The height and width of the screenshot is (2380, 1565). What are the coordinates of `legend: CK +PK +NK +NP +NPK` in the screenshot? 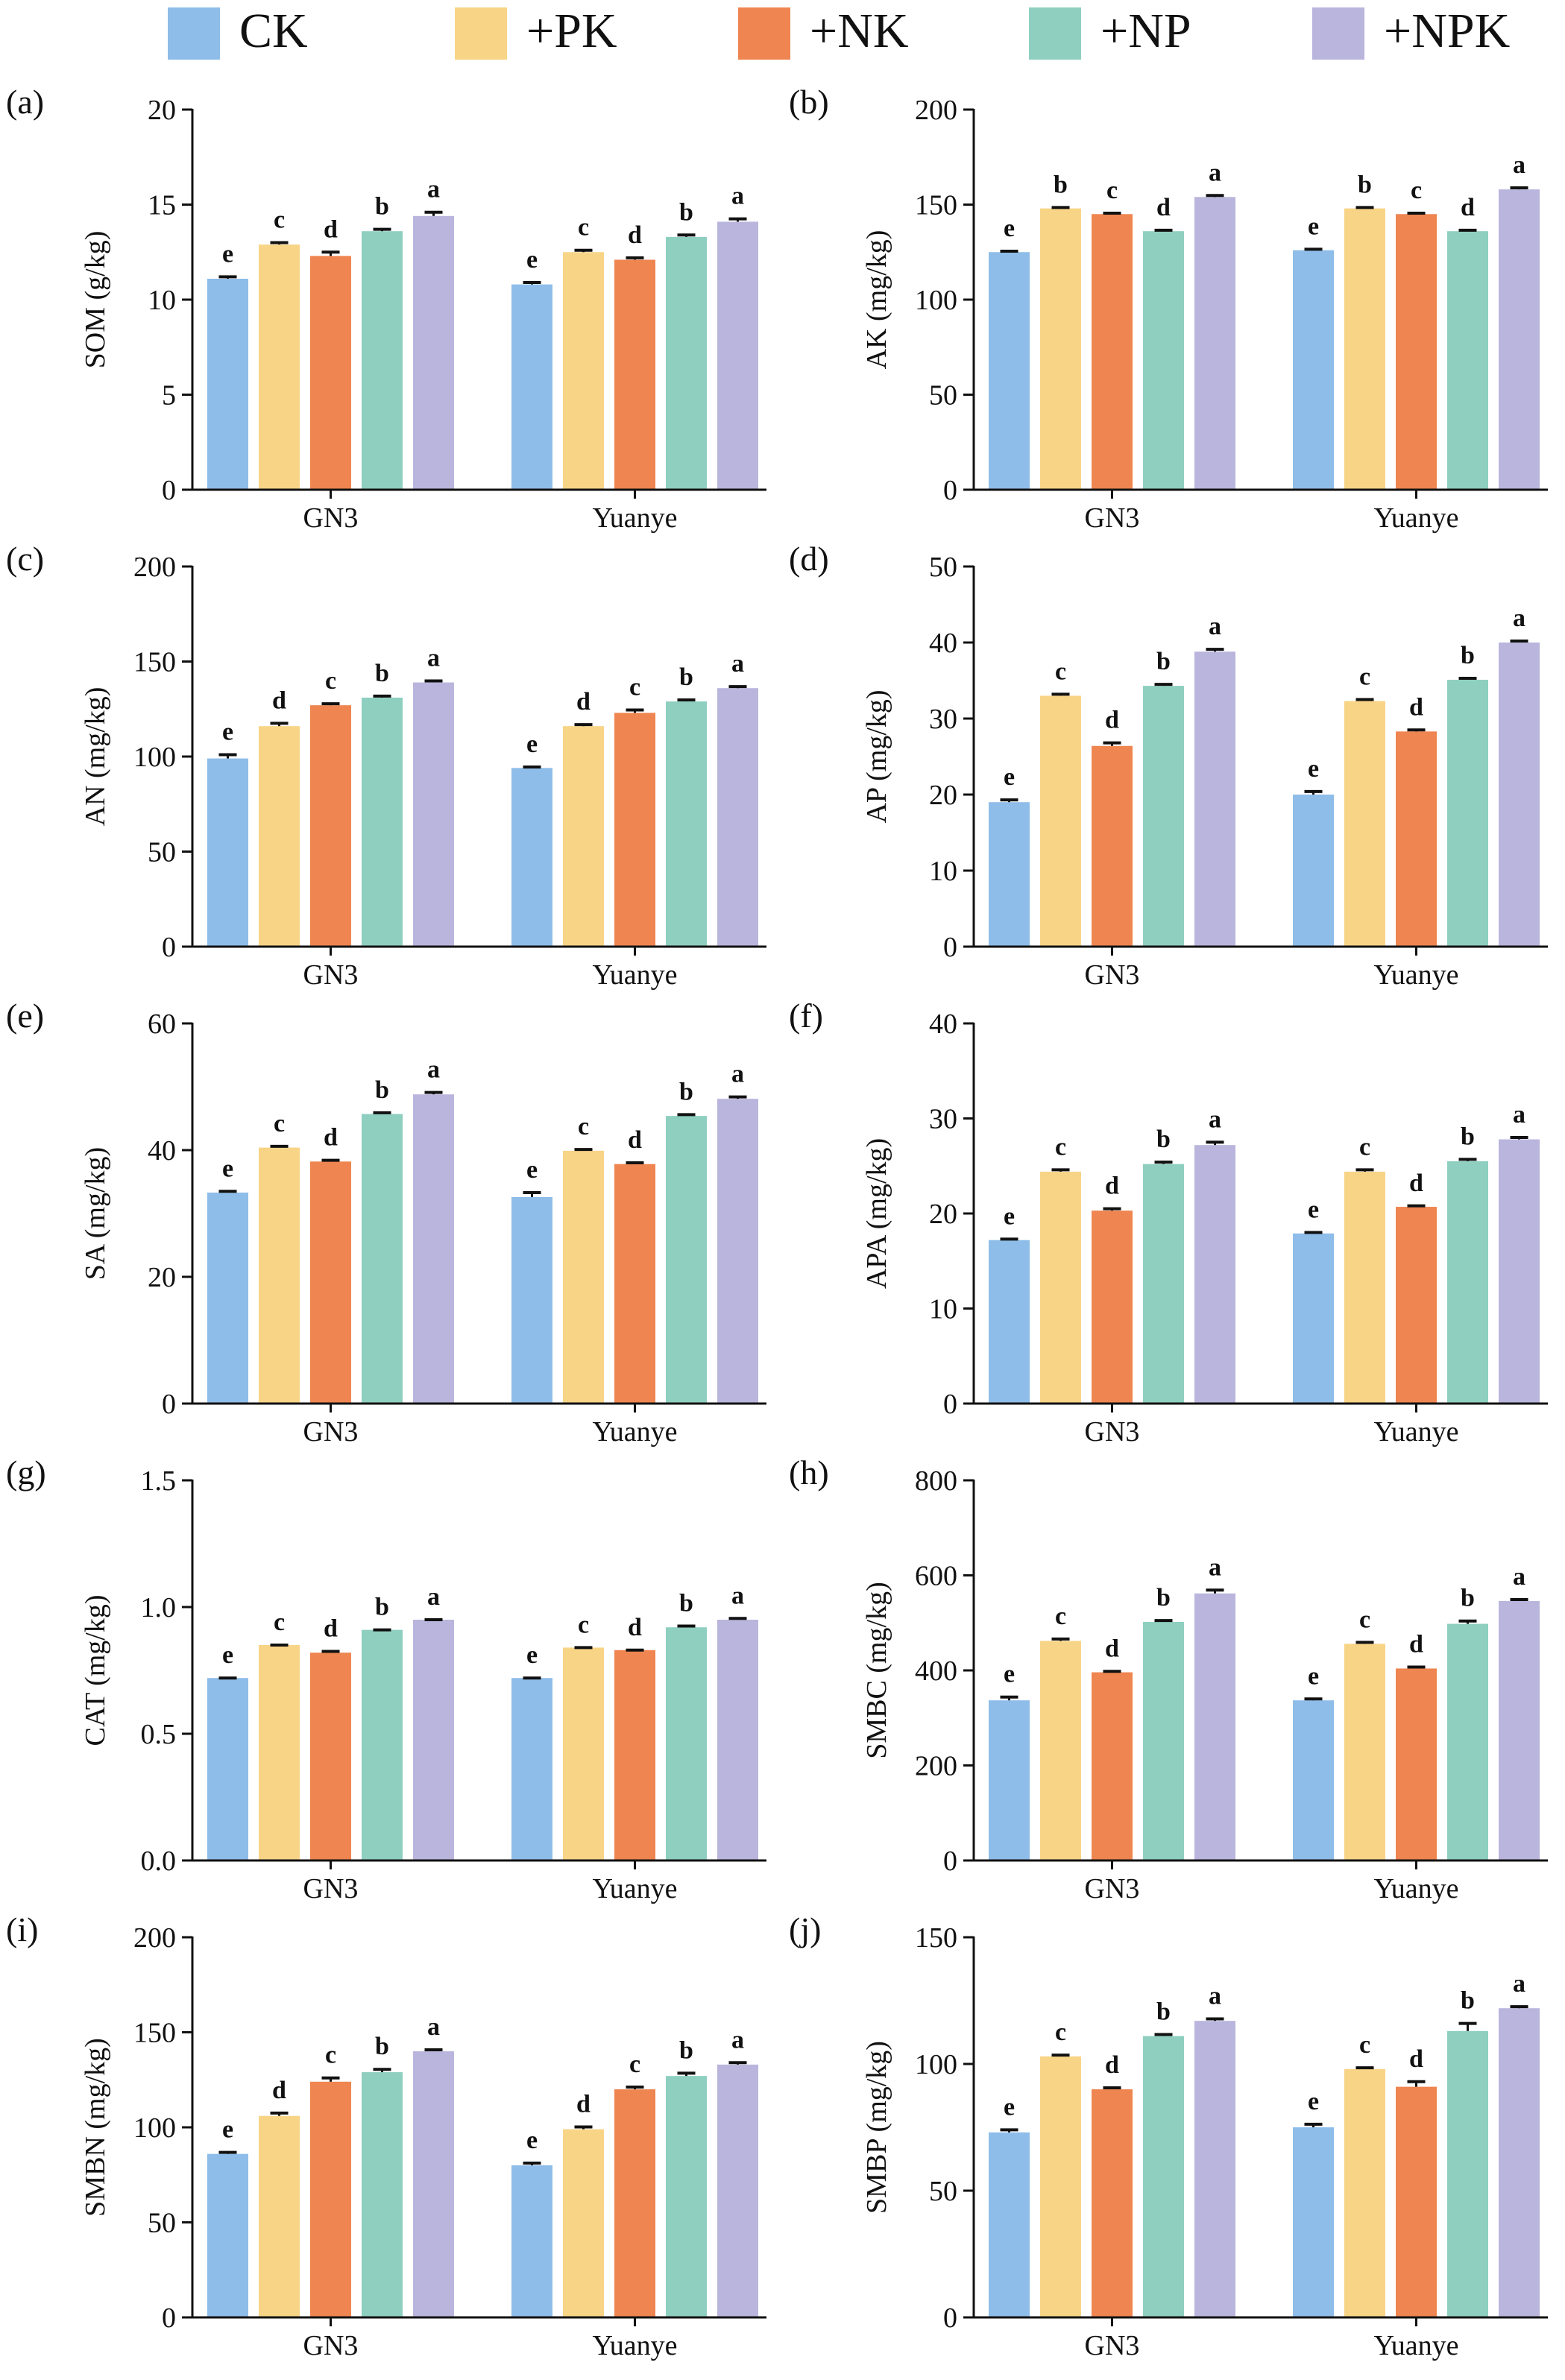 It's located at (782, 37).